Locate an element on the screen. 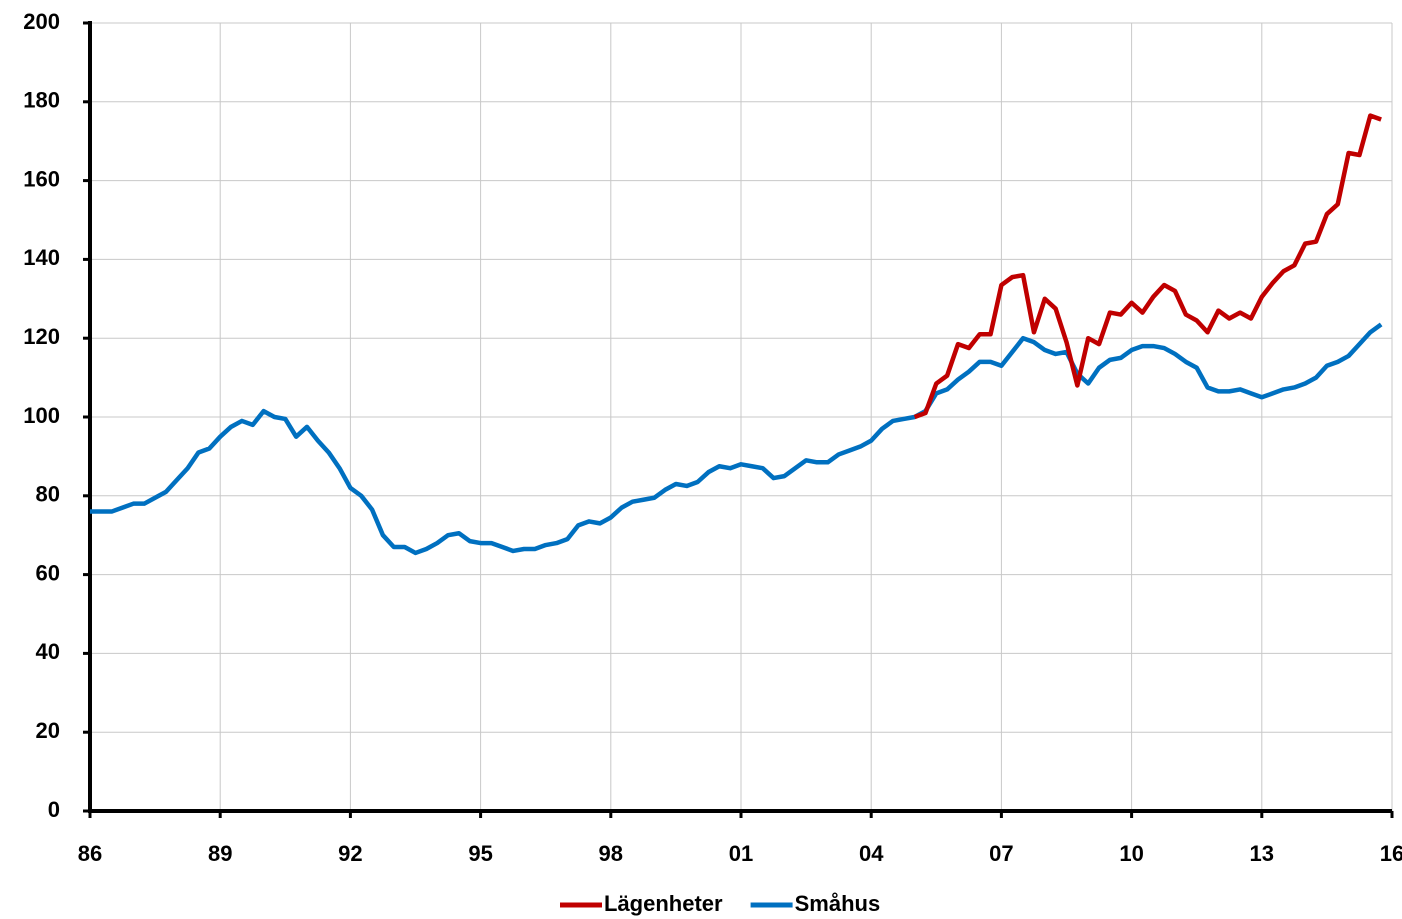  x-tick-label: 10 is located at coordinates (1131, 853).